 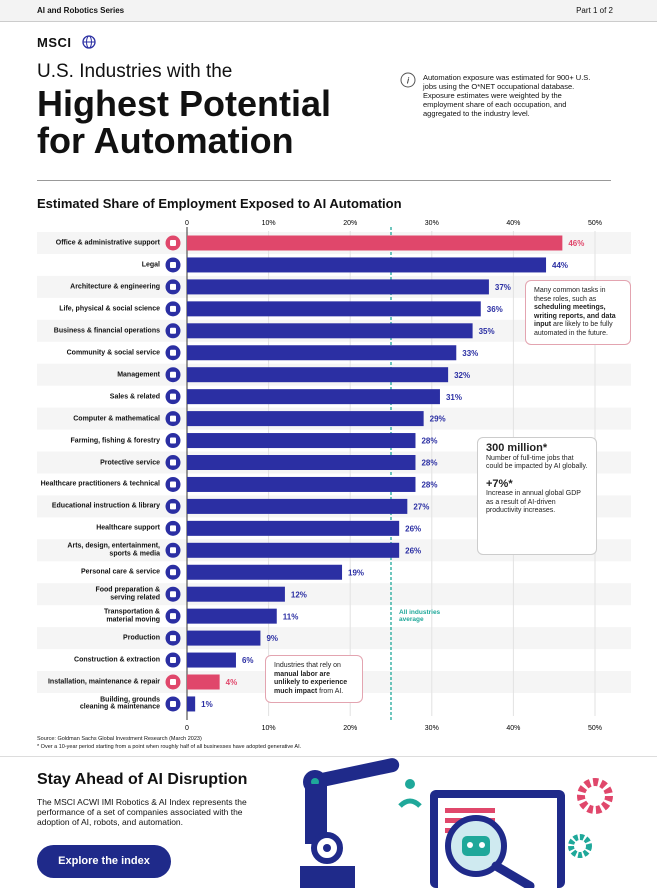 What do you see at coordinates (495, 309) in the screenshot?
I see `value-label: 36%` at bounding box center [495, 309].